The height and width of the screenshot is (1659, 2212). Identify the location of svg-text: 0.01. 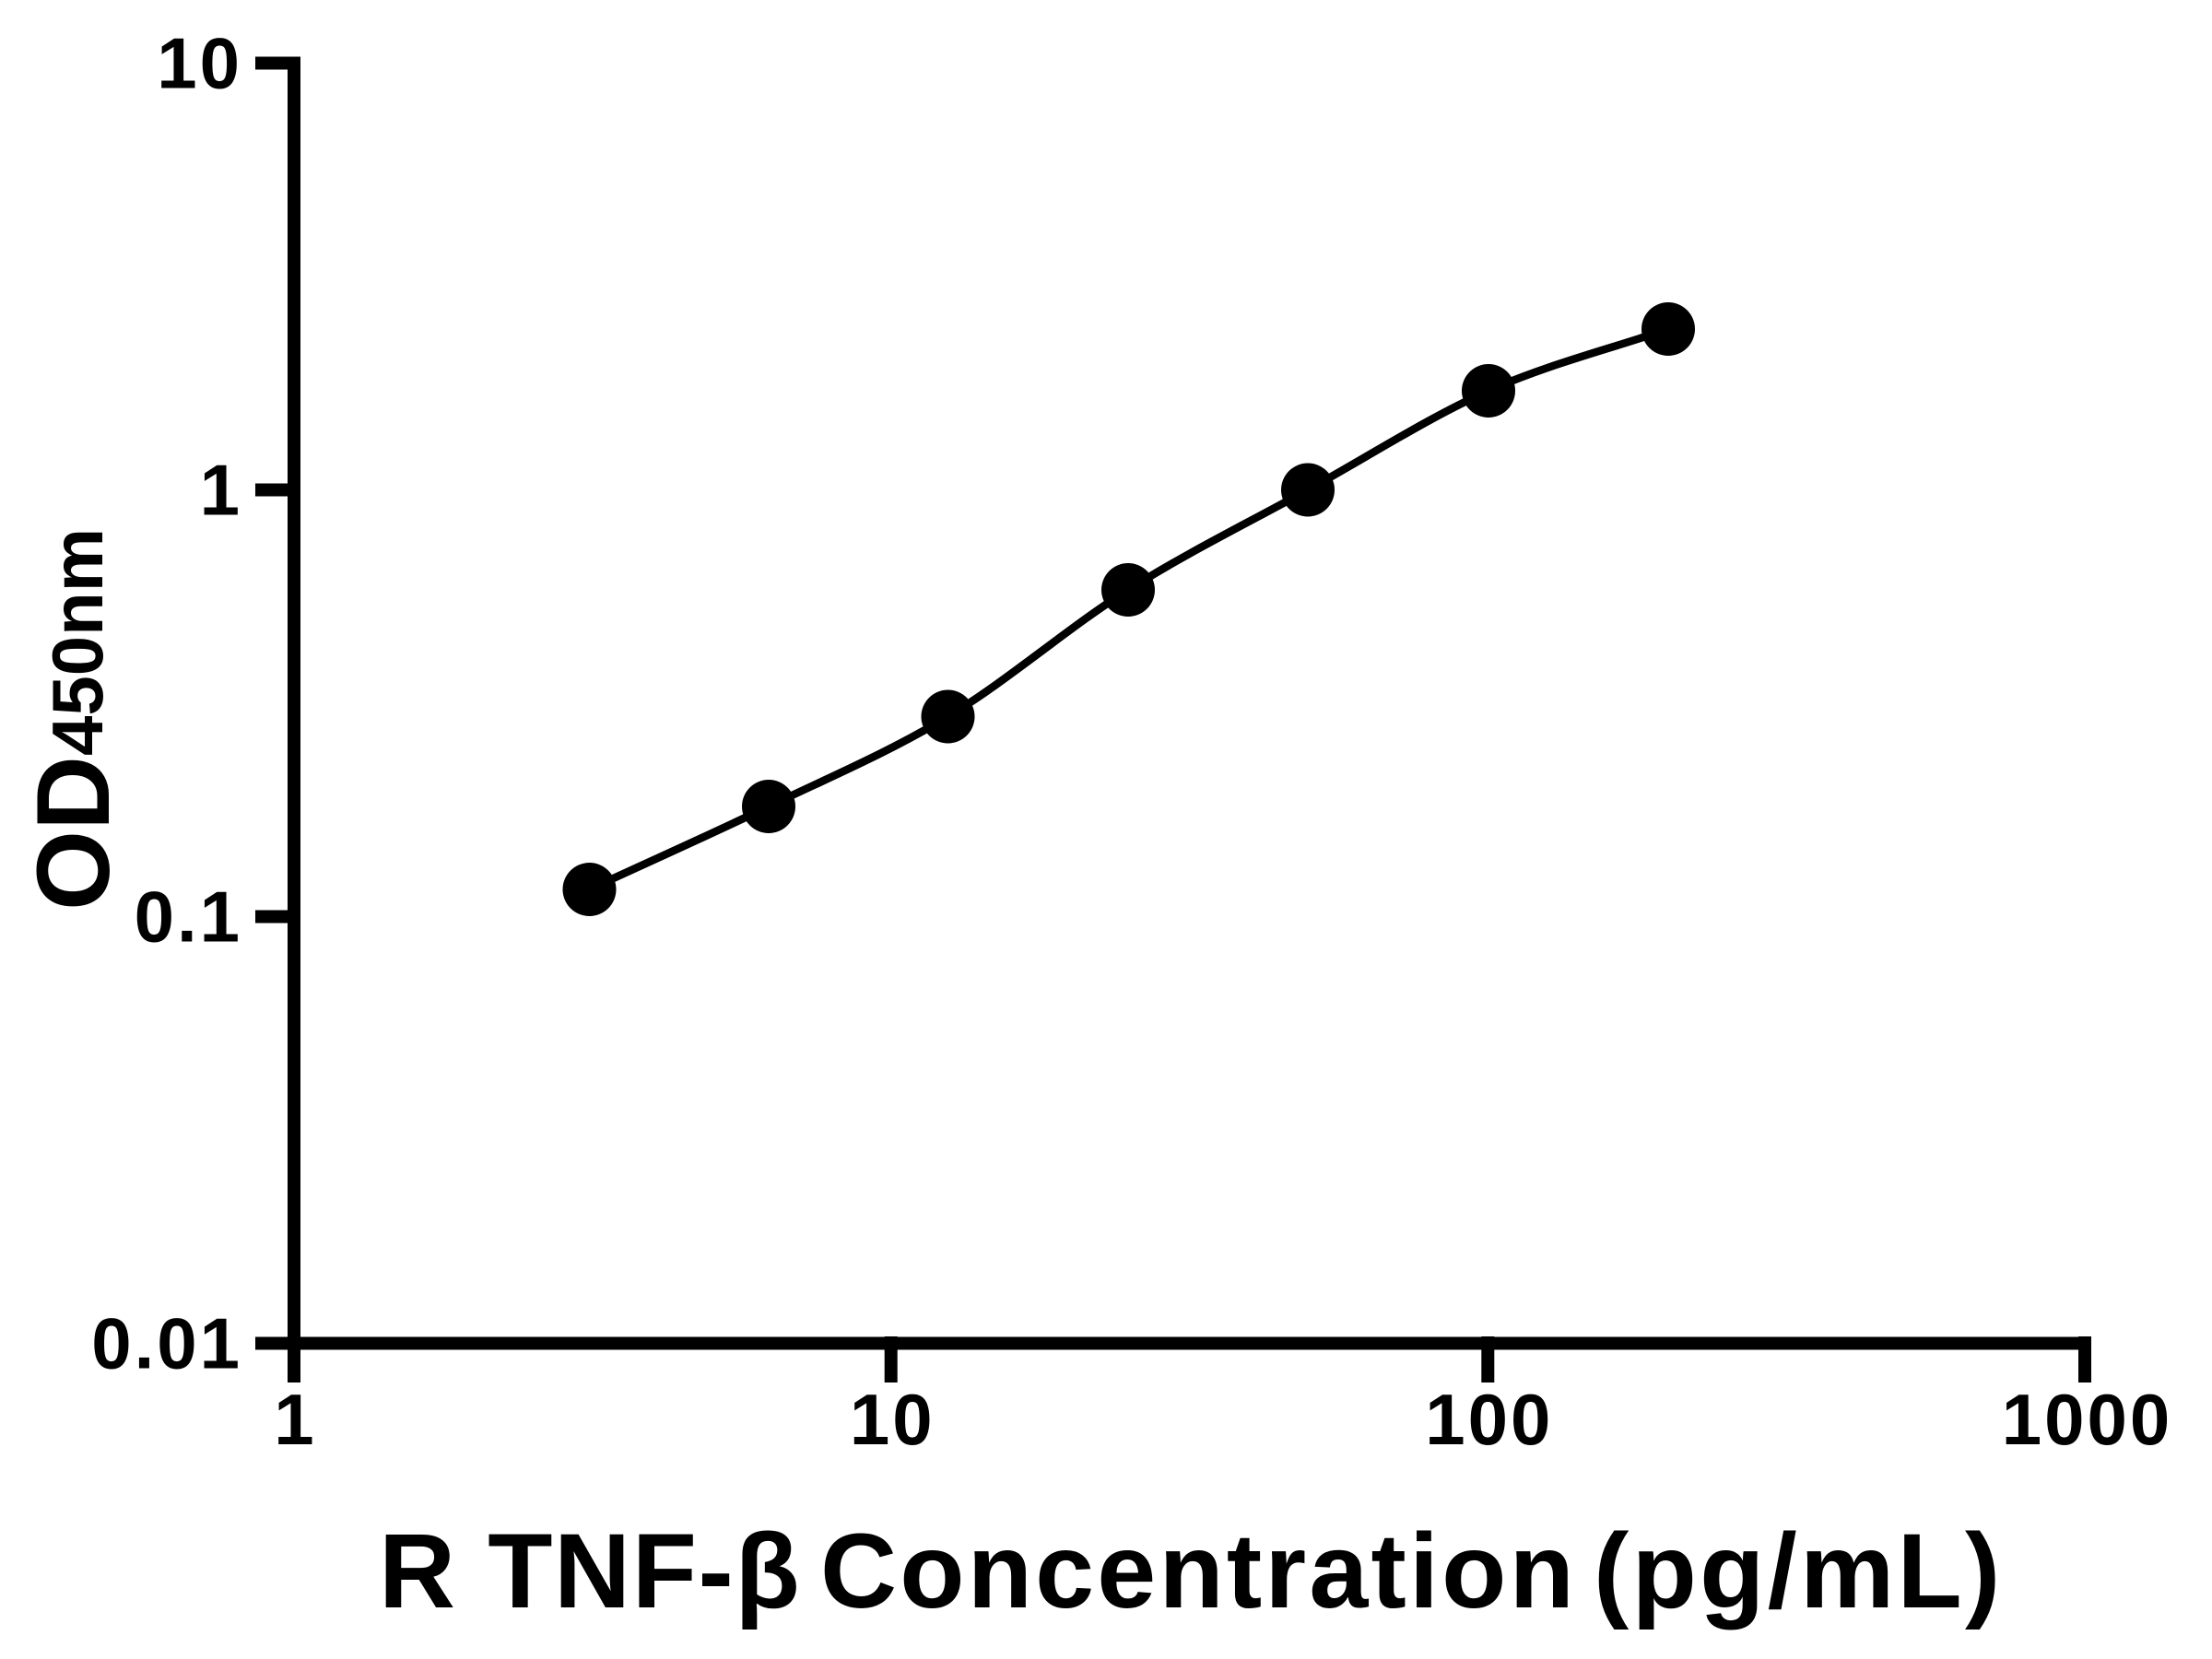
(166, 1343).